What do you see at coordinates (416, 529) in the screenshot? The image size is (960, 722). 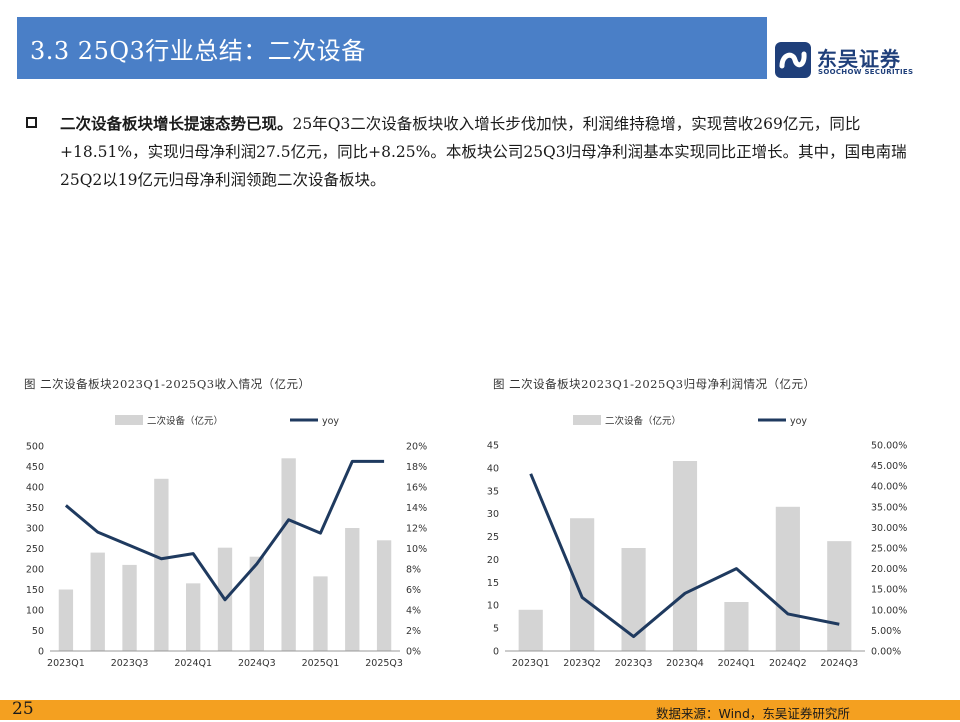 I see `y2-tick-label: 12%` at bounding box center [416, 529].